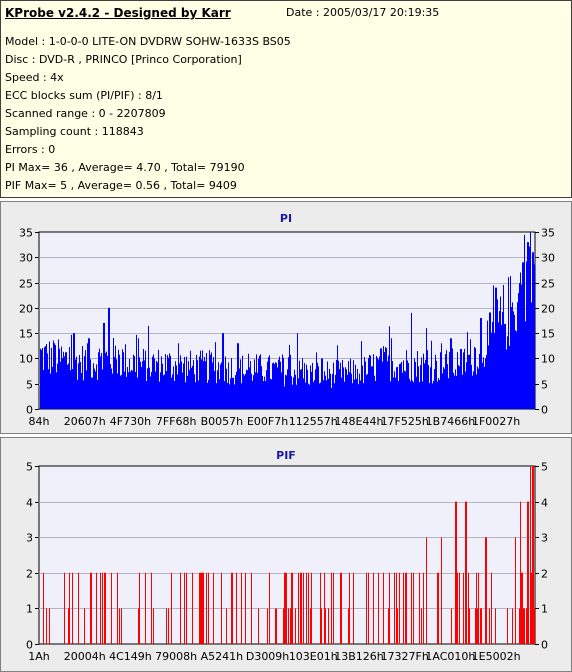  I want to click on pi-xtick-label: 84h, so click(39, 421).